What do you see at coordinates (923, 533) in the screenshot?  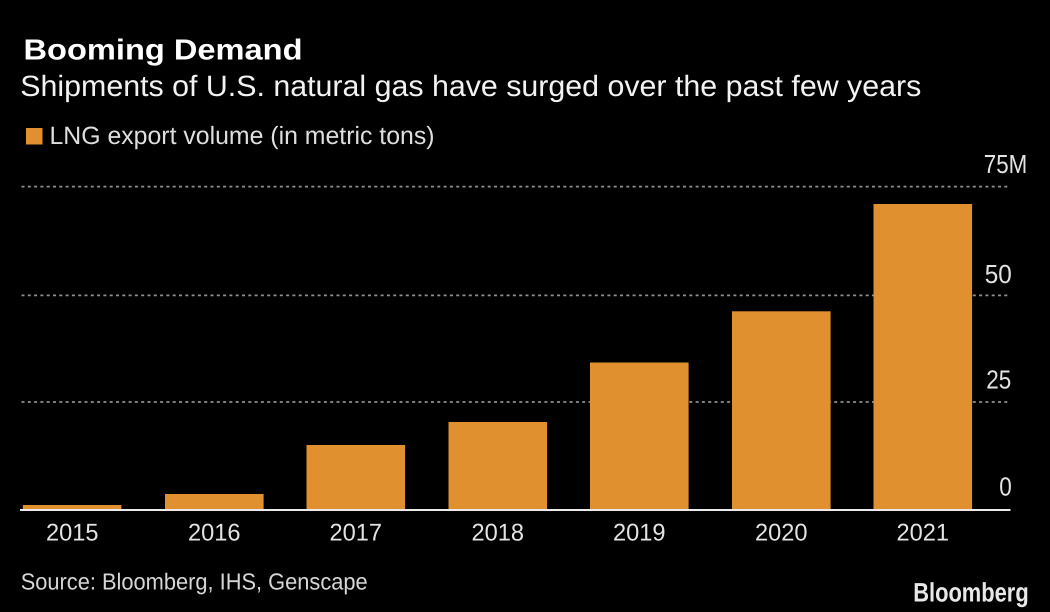 I see `svg-text: 2021` at bounding box center [923, 533].